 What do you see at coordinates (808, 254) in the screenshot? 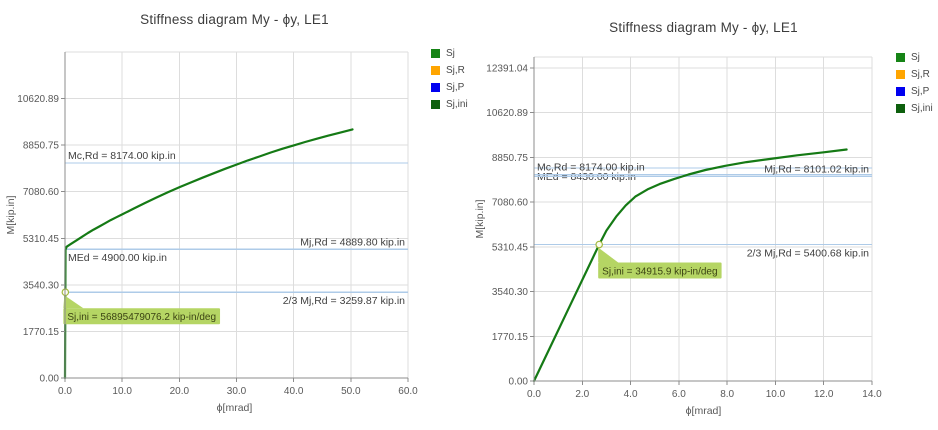
I see `reference-line-label: 2/3 Mj,Rd = 5400.68 kip.in` at bounding box center [808, 254].